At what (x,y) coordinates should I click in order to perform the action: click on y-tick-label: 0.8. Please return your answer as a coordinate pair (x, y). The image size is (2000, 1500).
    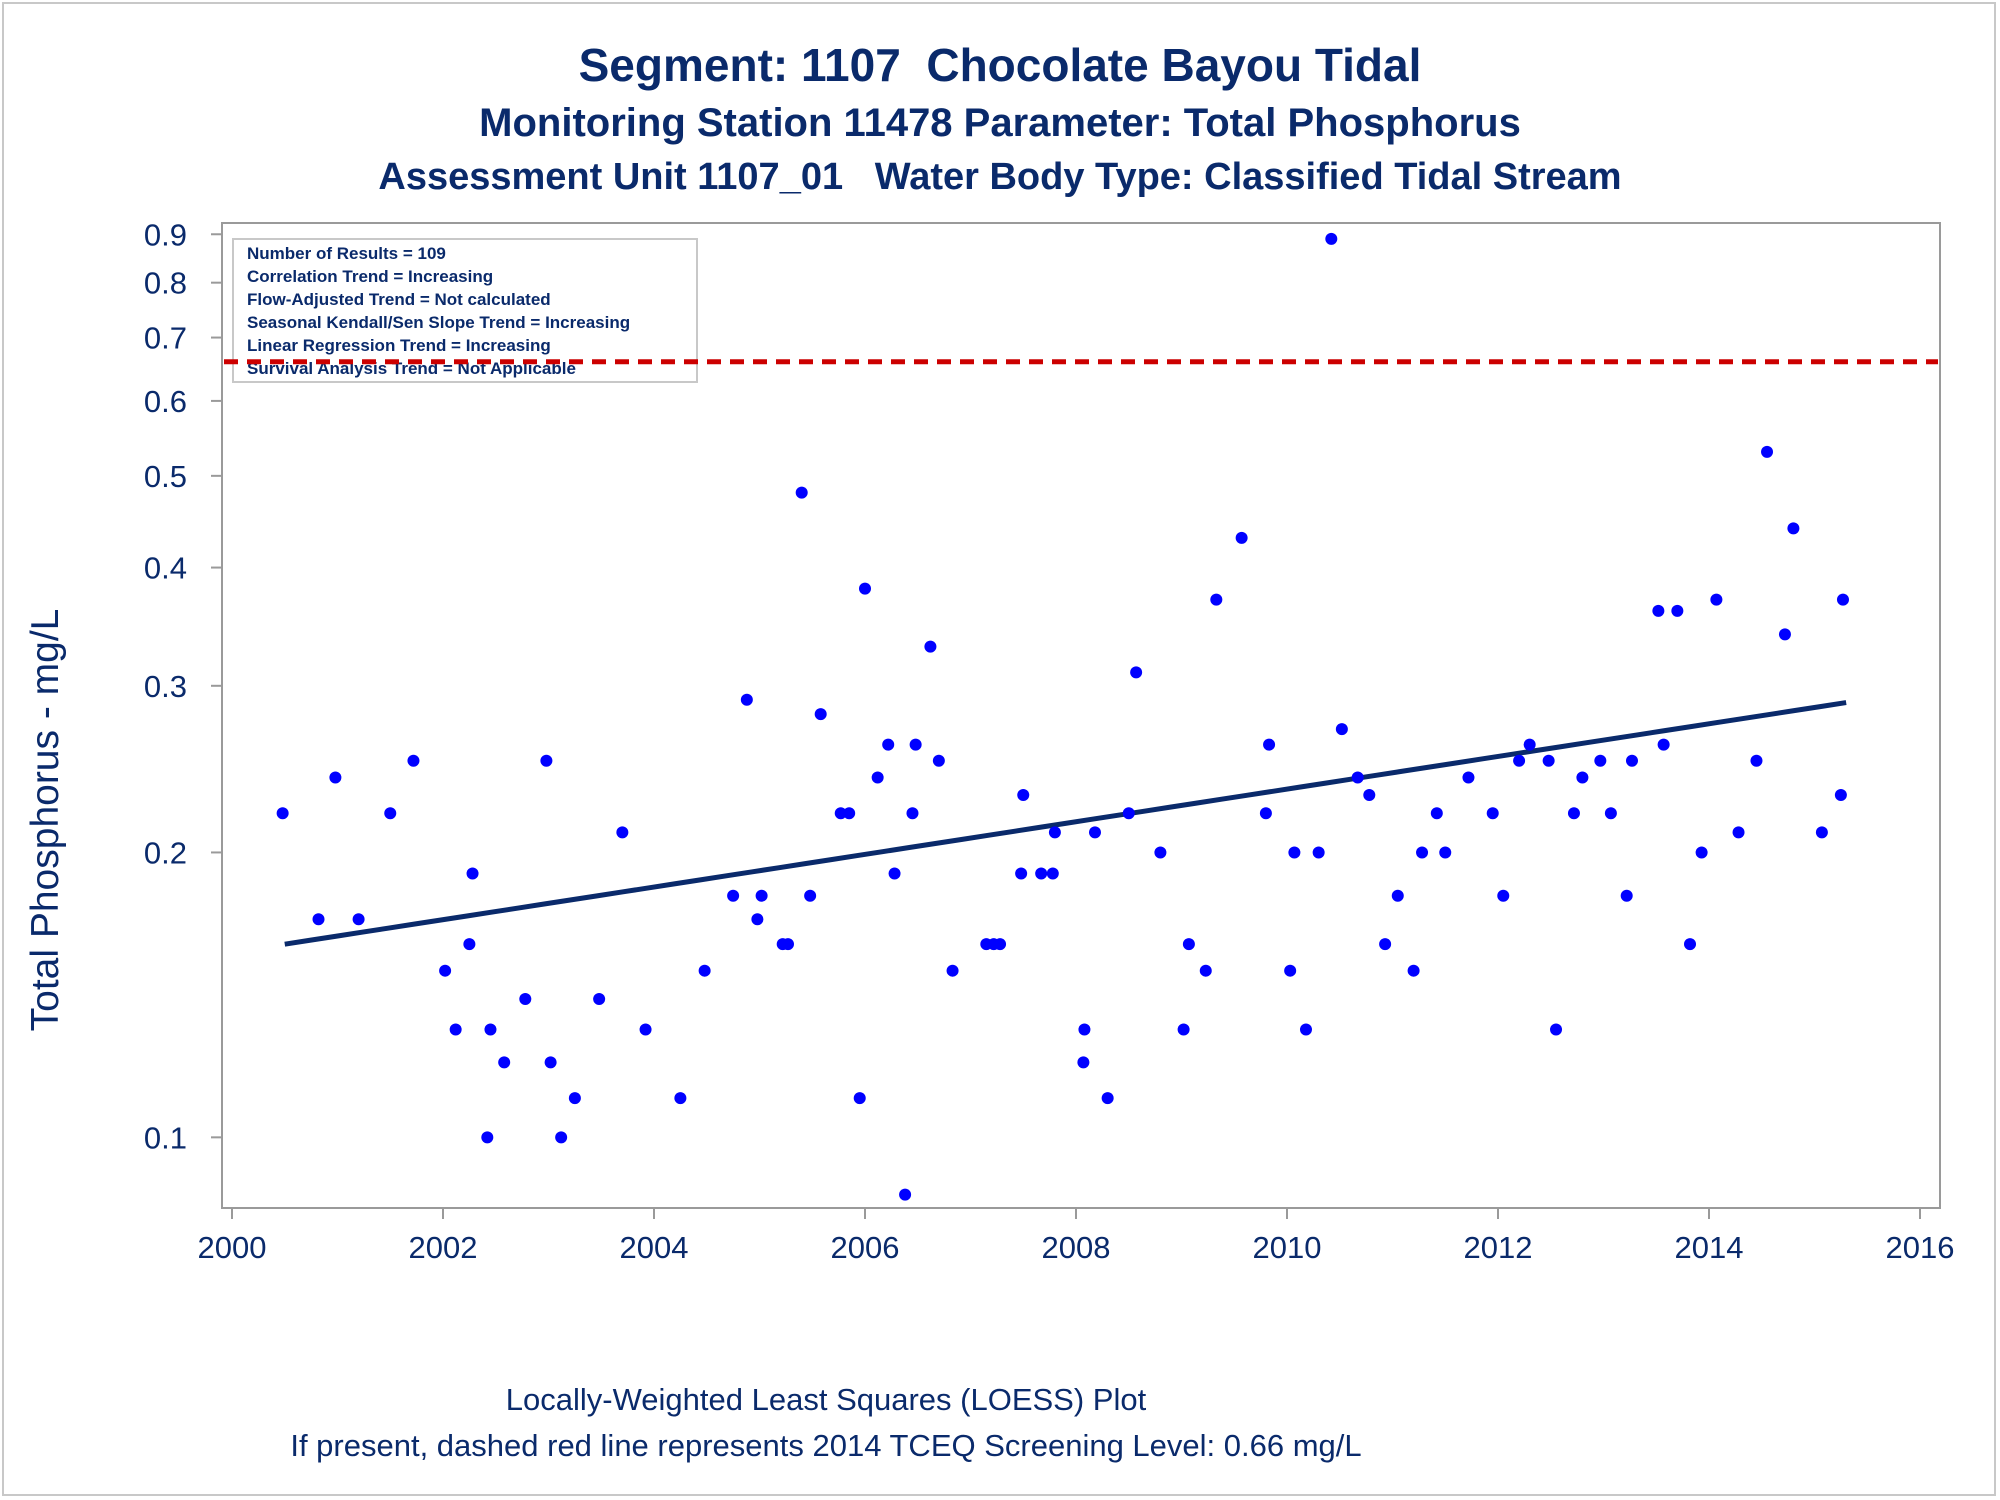
    Looking at the image, I should click on (165, 283).